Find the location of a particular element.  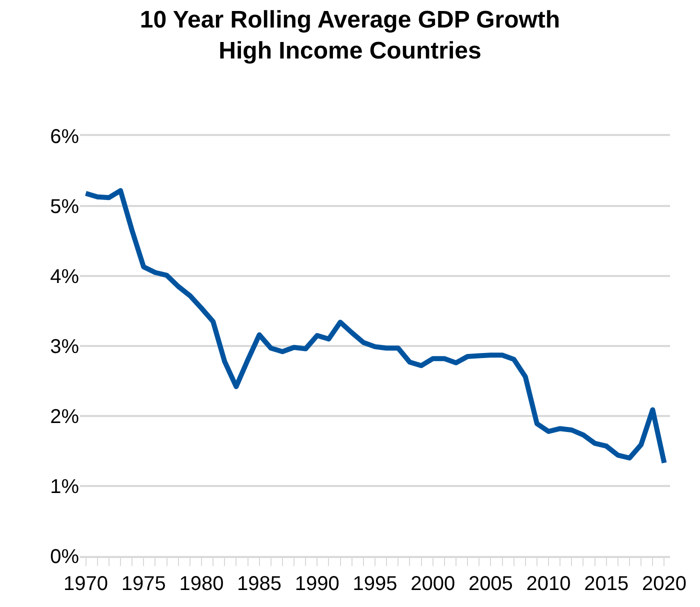

y-tick-label: 3% is located at coordinates (65, 347).